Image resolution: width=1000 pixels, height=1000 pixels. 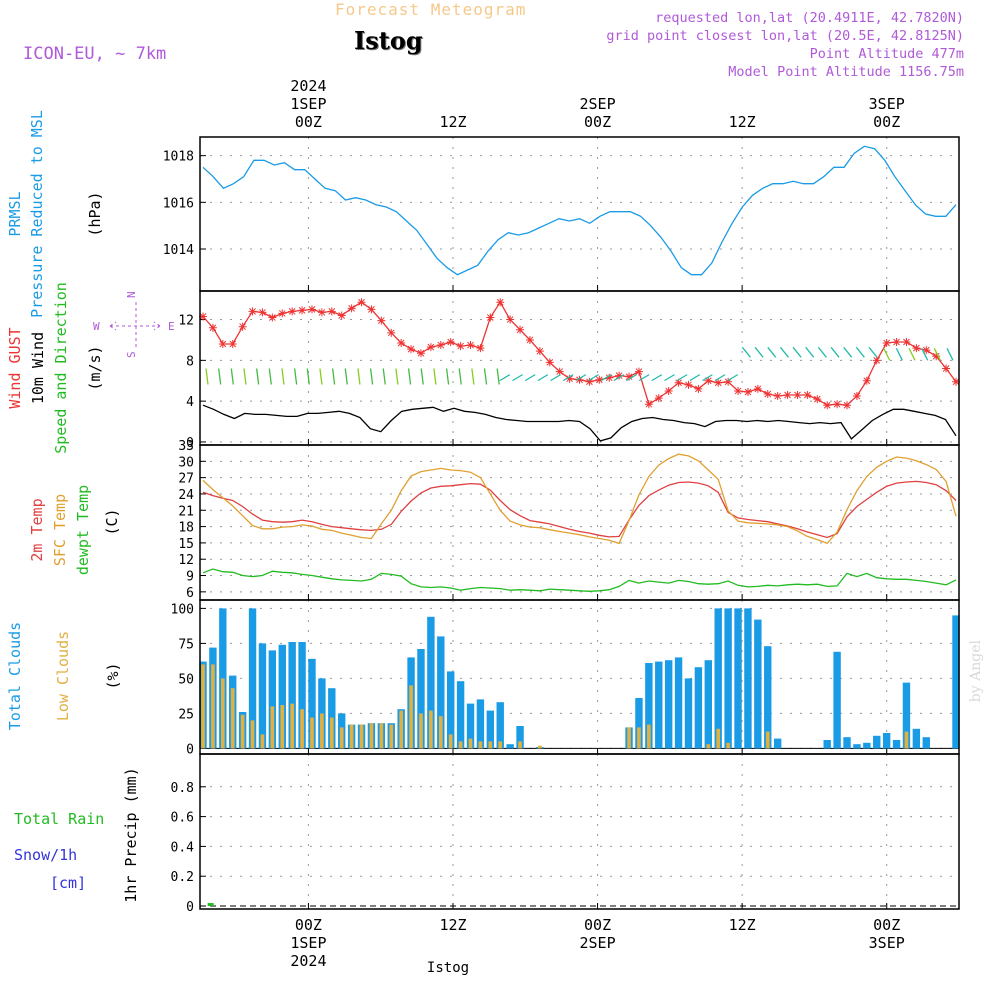 What do you see at coordinates (186, 321) in the screenshot?
I see `y-tick-label-1-3: 12` at bounding box center [186, 321].